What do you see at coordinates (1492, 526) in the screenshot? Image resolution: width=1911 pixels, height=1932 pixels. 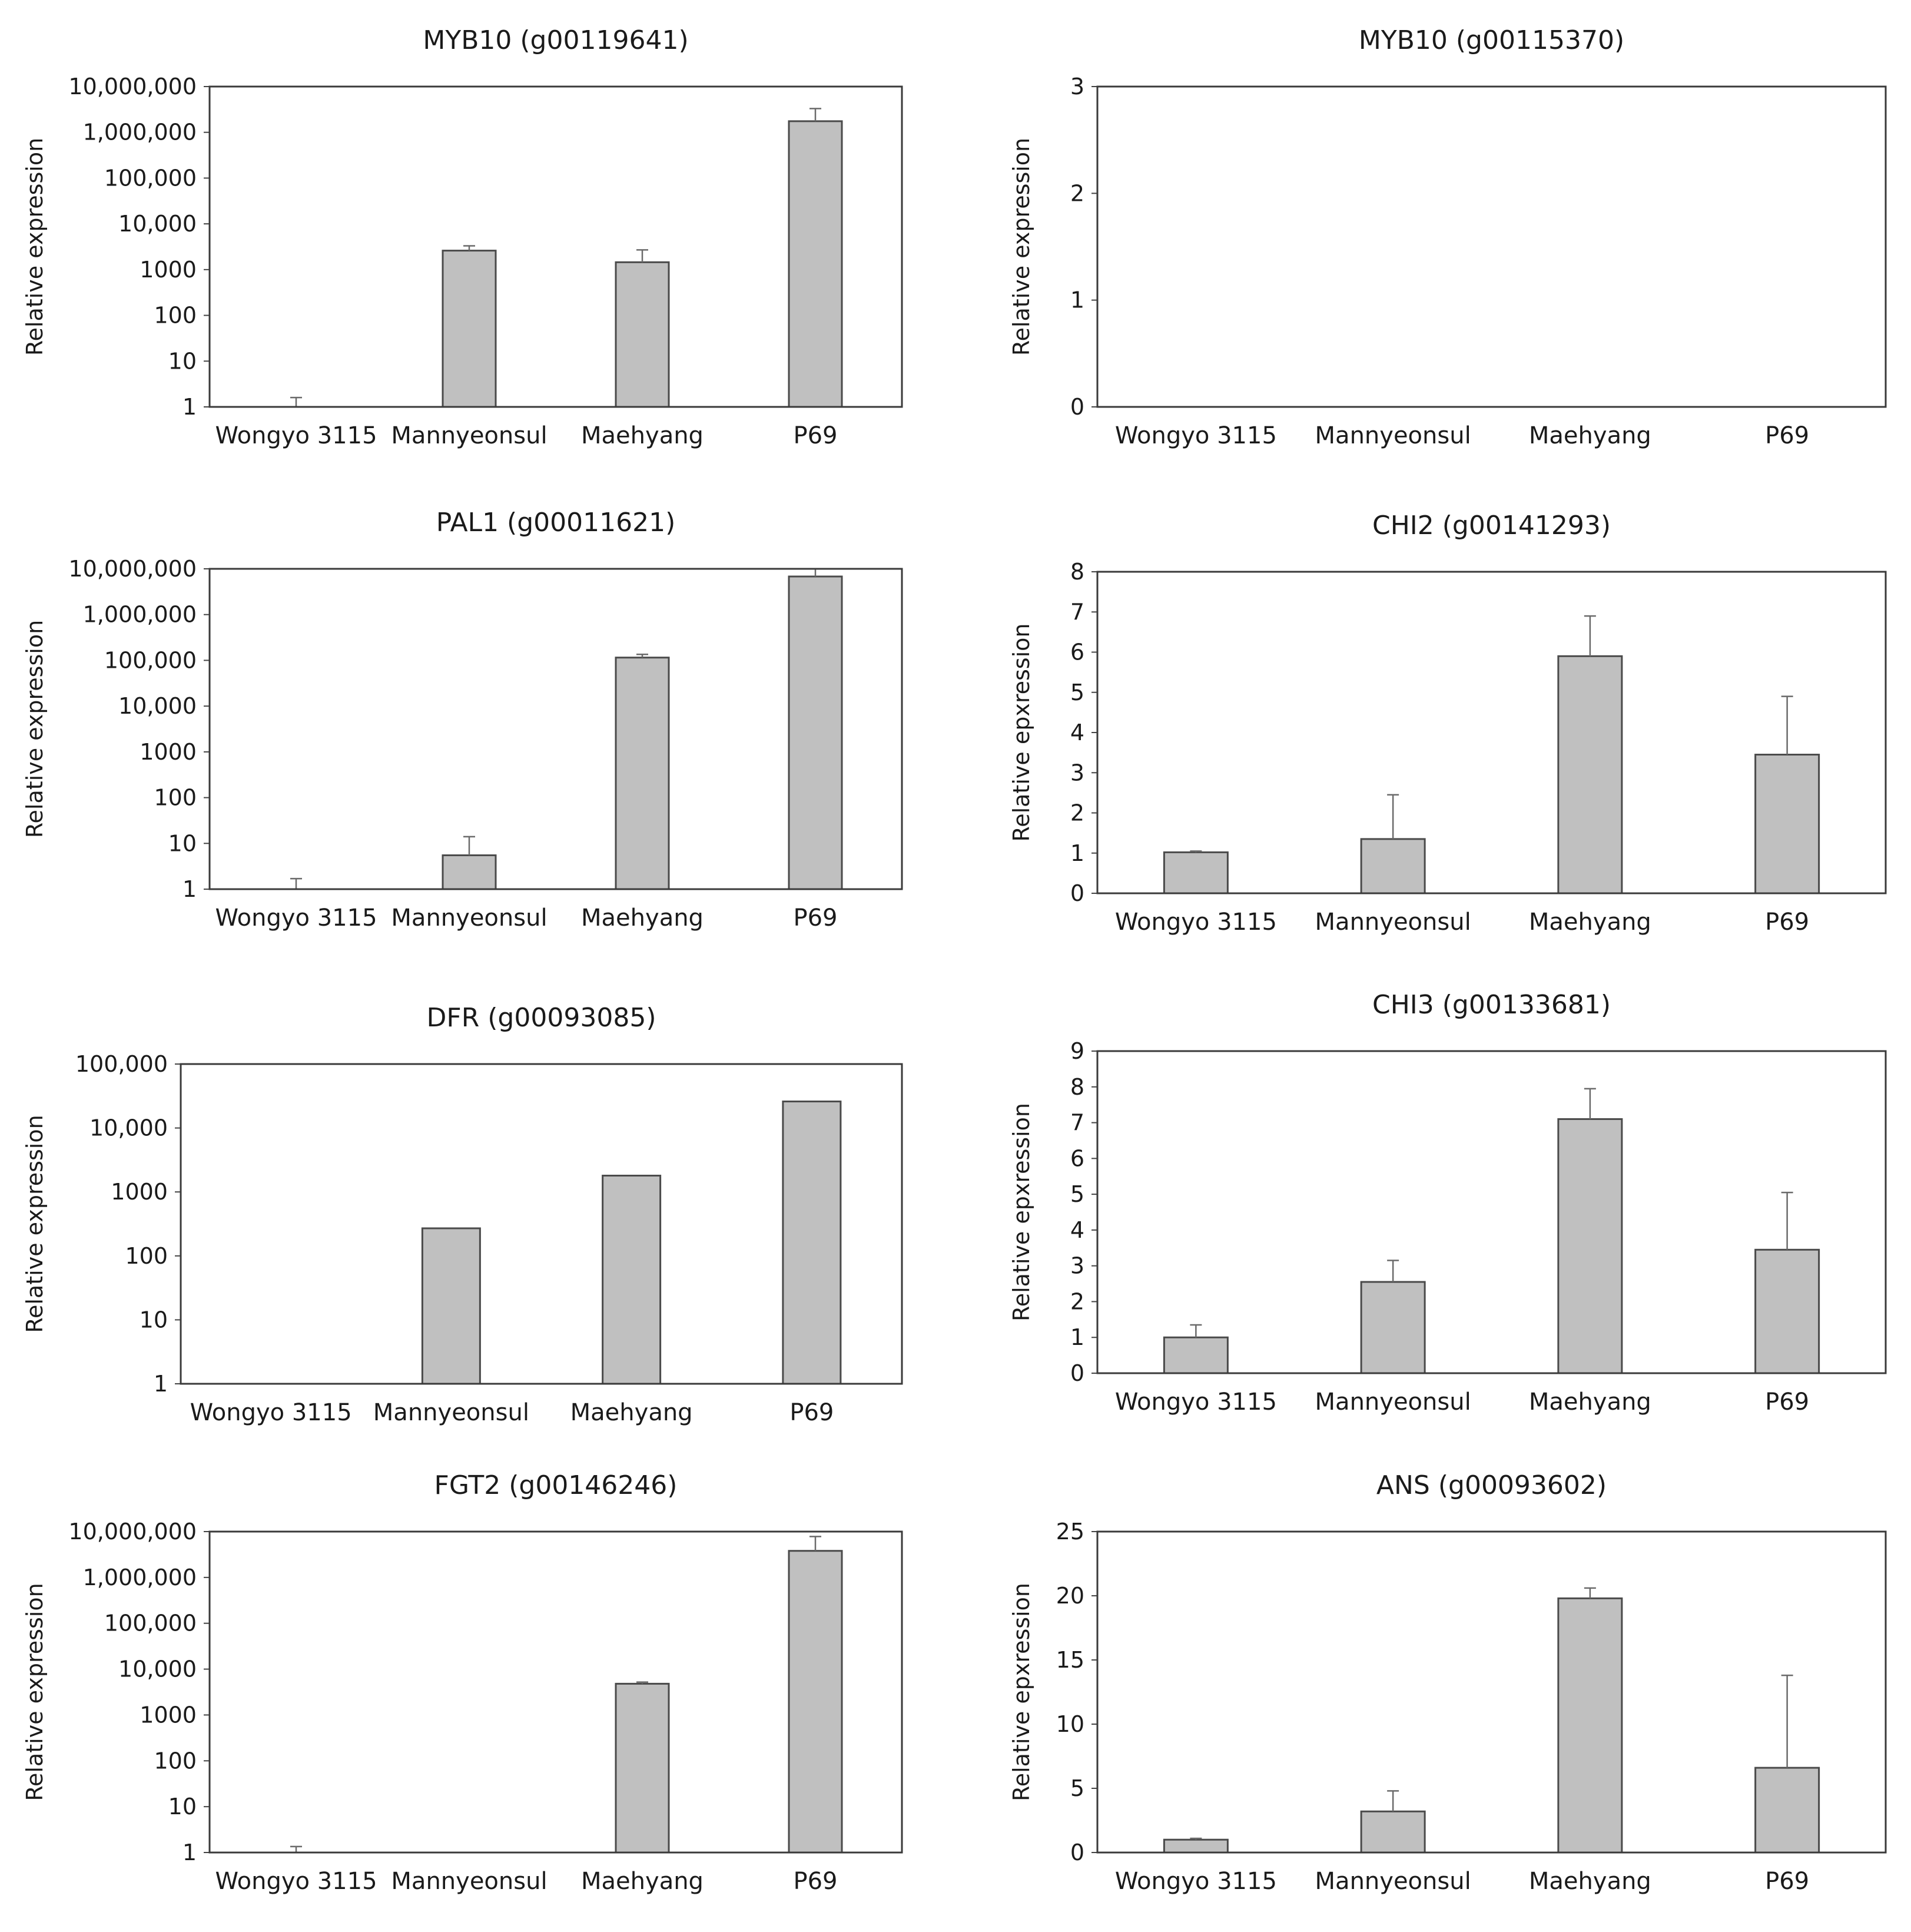 I see `chart-title: CHI2 (g00141293)` at bounding box center [1492, 526].